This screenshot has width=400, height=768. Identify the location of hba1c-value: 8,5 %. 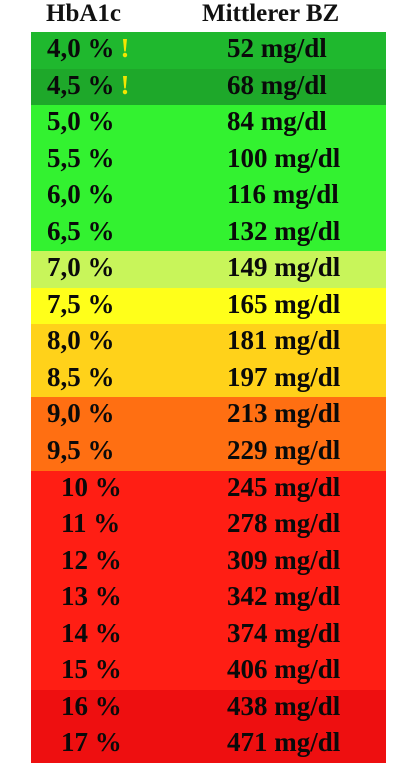
(81, 376).